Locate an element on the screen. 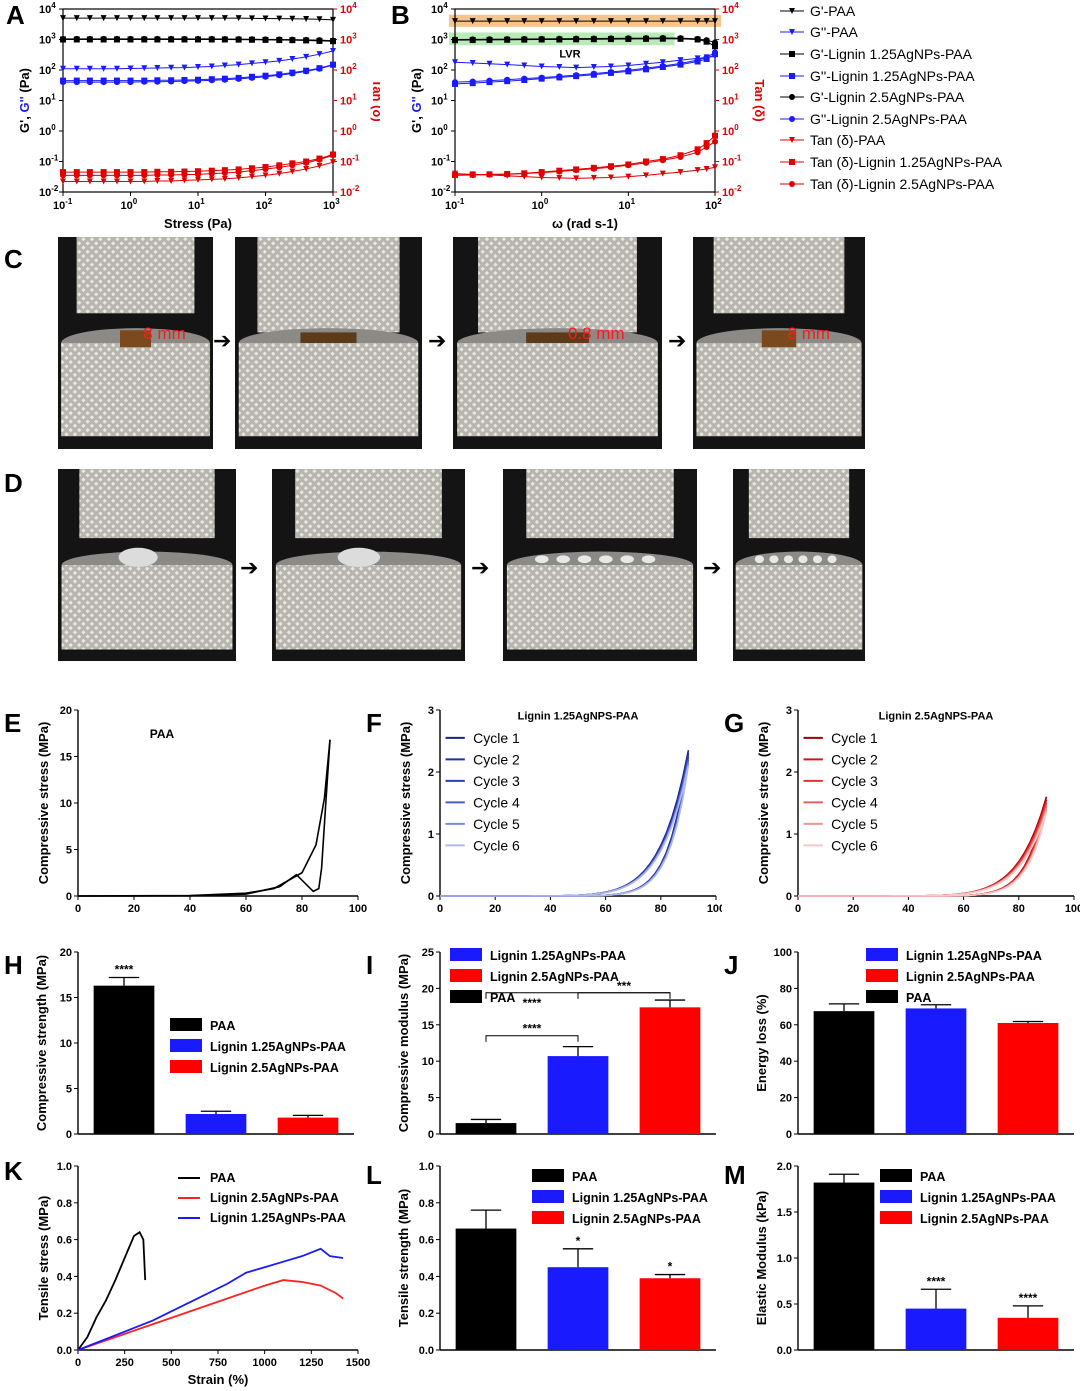 The image size is (1080, 1391). loading-curve is located at coordinates (204, 818).